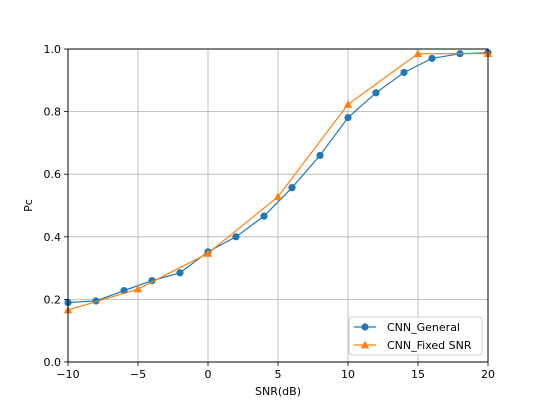 This screenshot has height=406, width=542. Describe the element at coordinates (413, 336) in the screenshot. I see `legend-entries: CNN_General CNN_Fixed SNR` at that location.